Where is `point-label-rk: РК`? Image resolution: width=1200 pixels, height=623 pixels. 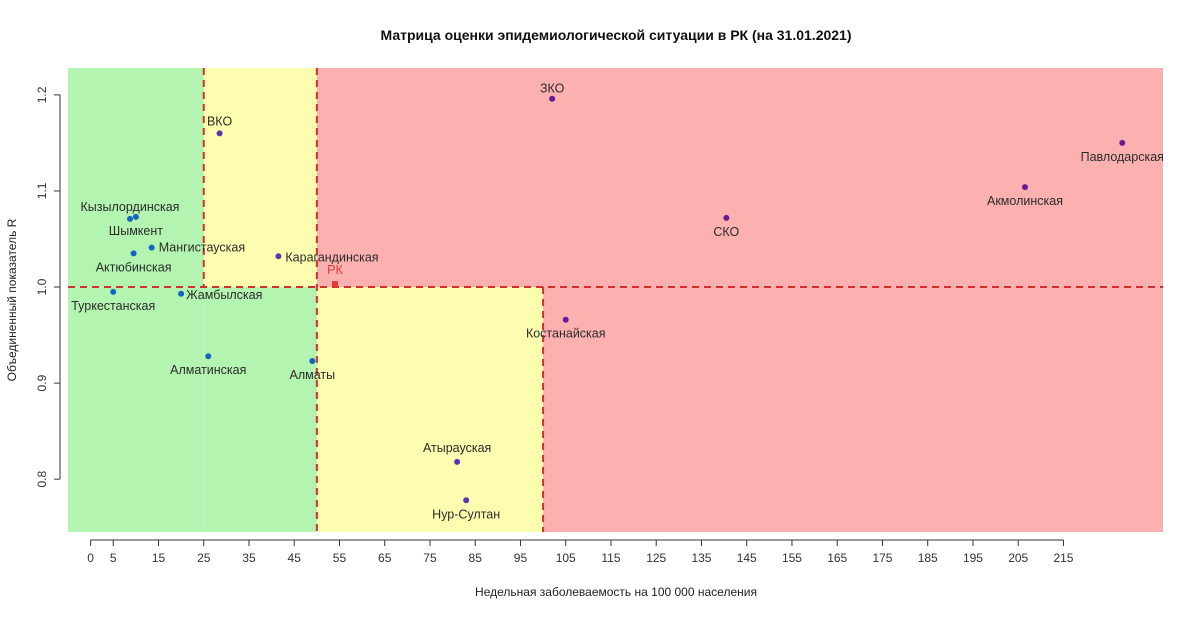
point-label-rk: РК is located at coordinates (335, 270).